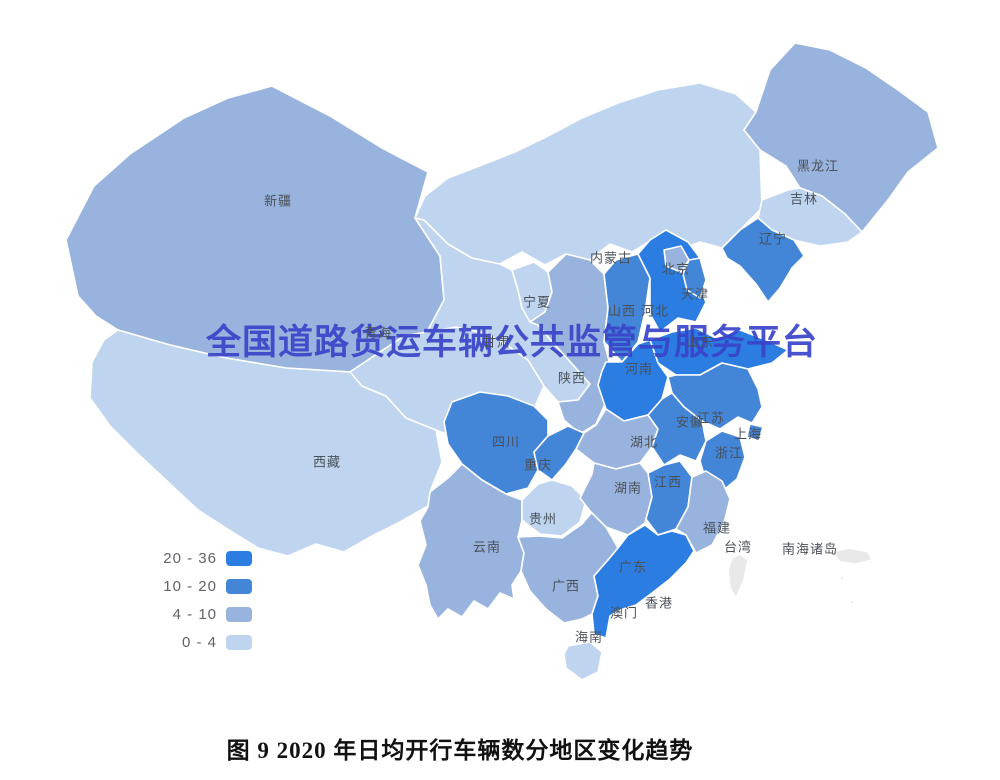  Describe the element at coordinates (471, 541) in the screenshot. I see `province-shape-yunnan` at that location.